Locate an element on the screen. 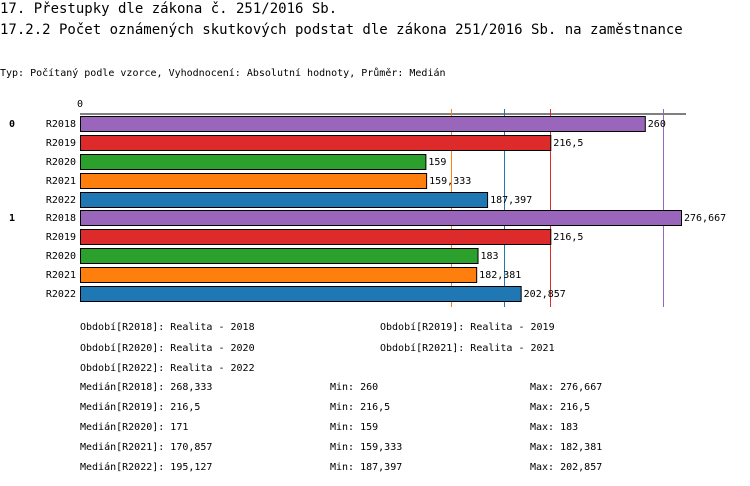  stat-min: Min: 187,397 is located at coordinates (366, 467).